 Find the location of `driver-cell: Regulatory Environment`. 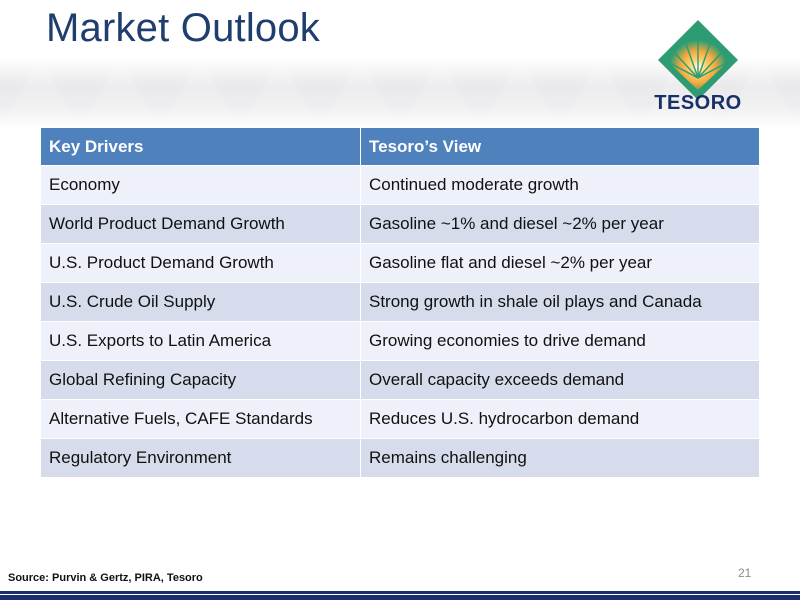

driver-cell: Regulatory Environment is located at coordinates (200, 458).